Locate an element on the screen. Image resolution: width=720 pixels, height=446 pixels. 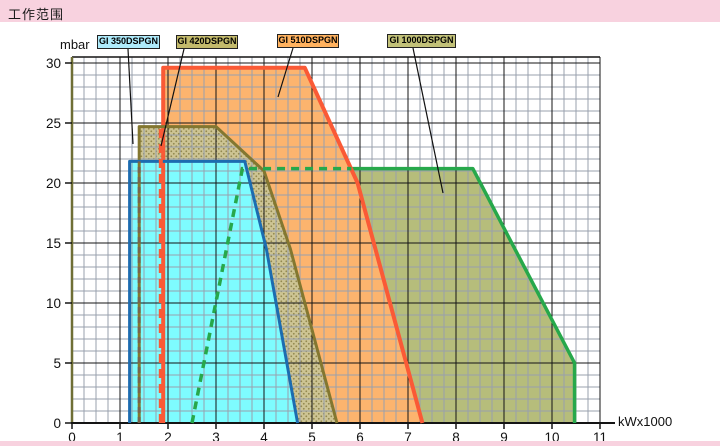
x-tick-label: 1 is located at coordinates (120, 437).